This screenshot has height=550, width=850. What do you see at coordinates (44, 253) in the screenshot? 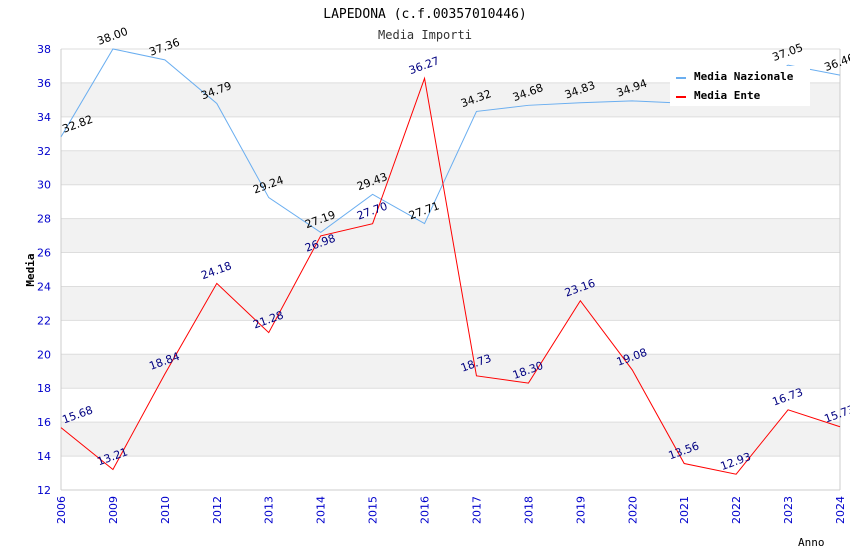
I see `y-tick-label: 26` at bounding box center [44, 253].